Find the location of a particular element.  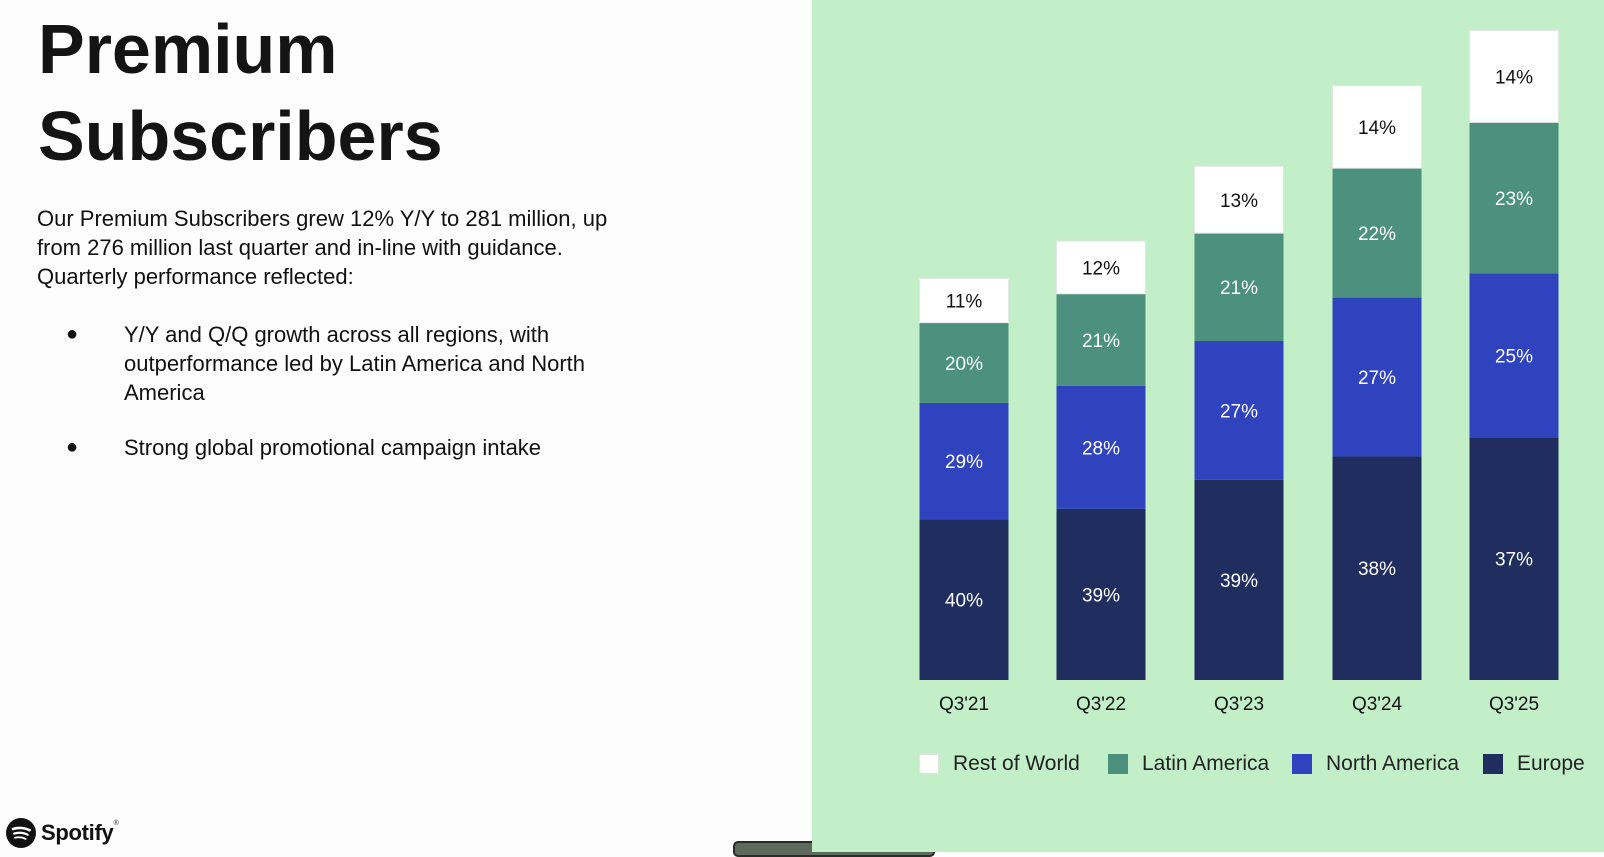

x-tick-label: Q3'24 is located at coordinates (1377, 704).